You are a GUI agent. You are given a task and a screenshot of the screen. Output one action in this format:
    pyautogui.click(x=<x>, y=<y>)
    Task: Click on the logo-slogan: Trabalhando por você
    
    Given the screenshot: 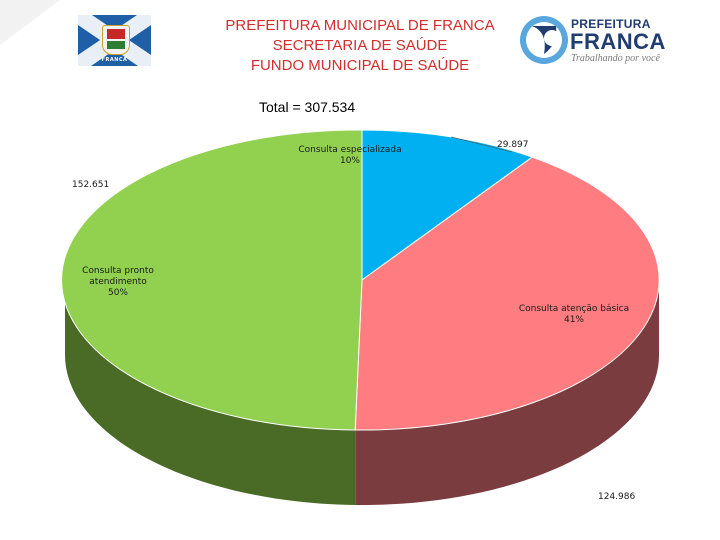 What is the action you would take?
    pyautogui.click(x=615, y=58)
    